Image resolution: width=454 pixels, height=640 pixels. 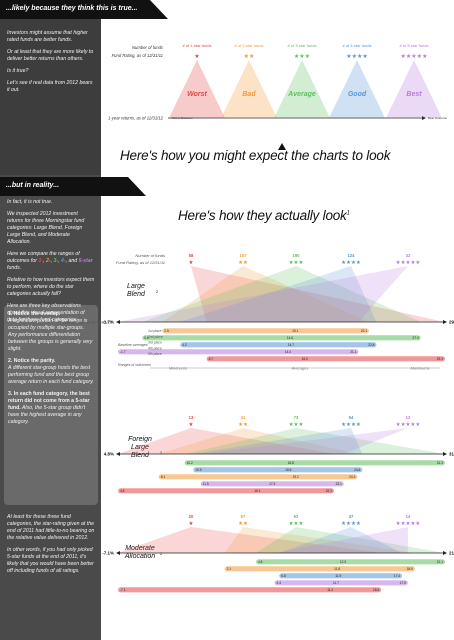 I want to click on bar-avg-label: 17.3, so click(x=272, y=484).